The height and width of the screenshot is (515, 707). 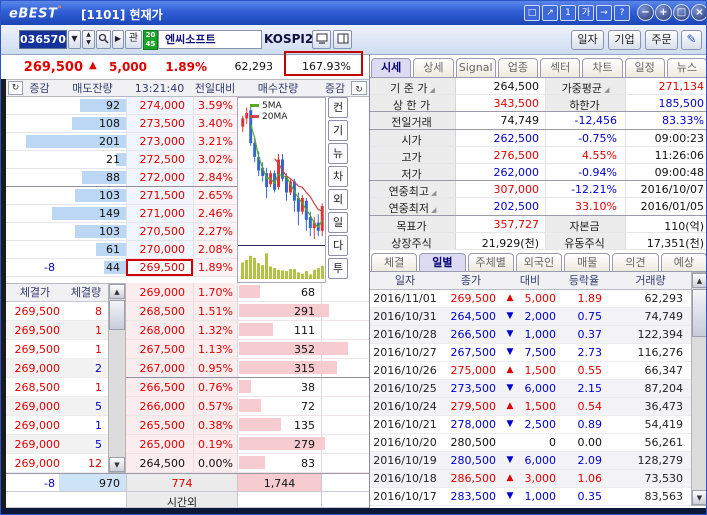 What do you see at coordinates (698, 389) in the screenshot?
I see `daily-scrollbar: ▲ ▼` at bounding box center [698, 389].